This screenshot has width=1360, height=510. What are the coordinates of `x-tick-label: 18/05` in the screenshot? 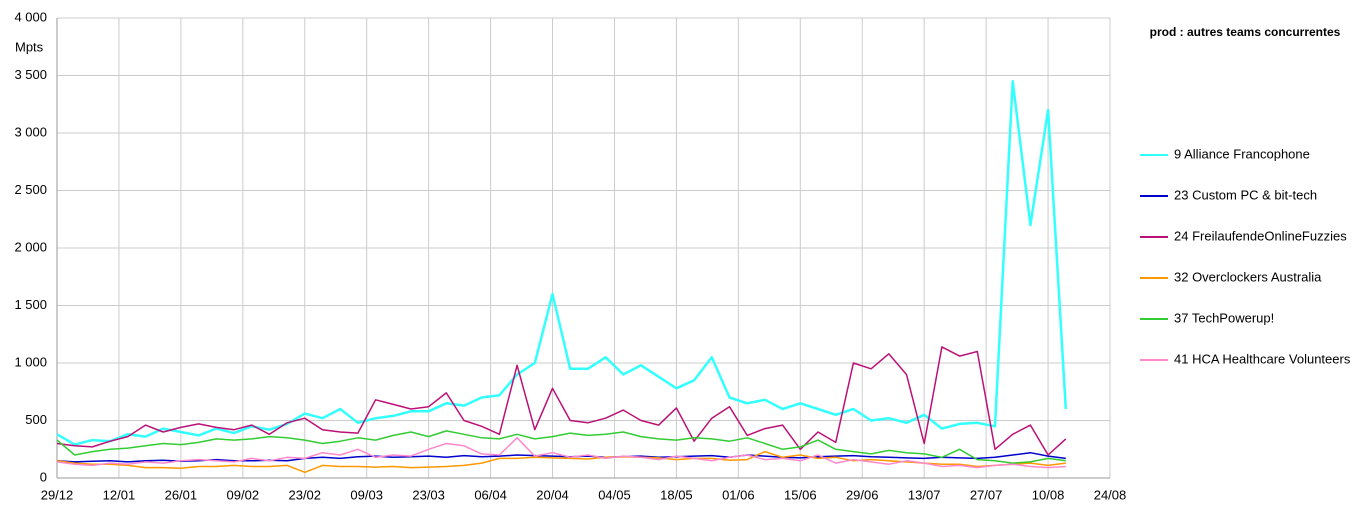 It's located at (676, 494).